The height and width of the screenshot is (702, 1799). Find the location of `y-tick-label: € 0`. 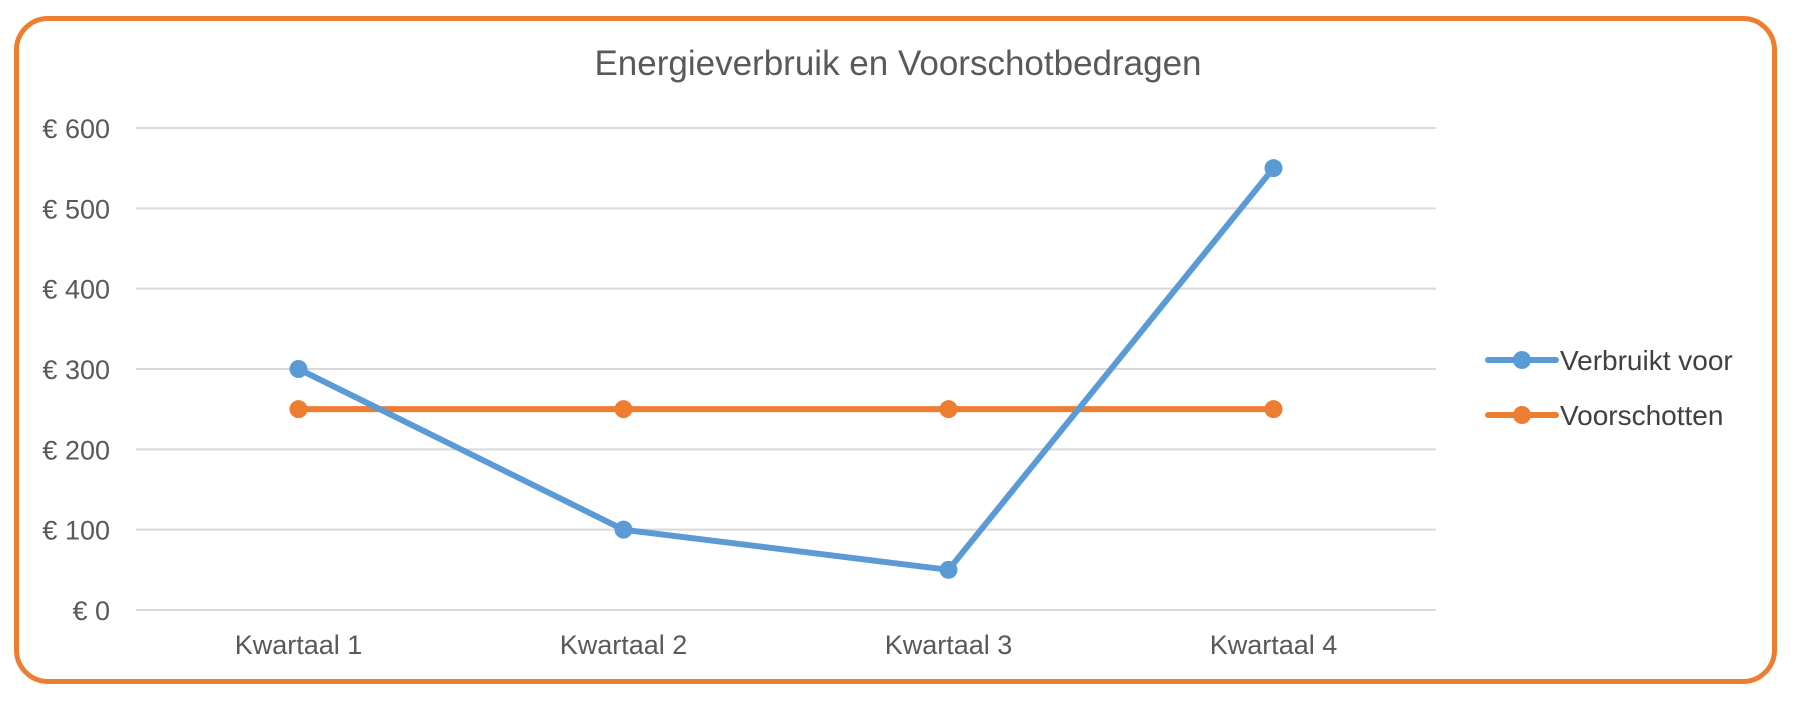

y-tick-label: € 0 is located at coordinates (91, 611).